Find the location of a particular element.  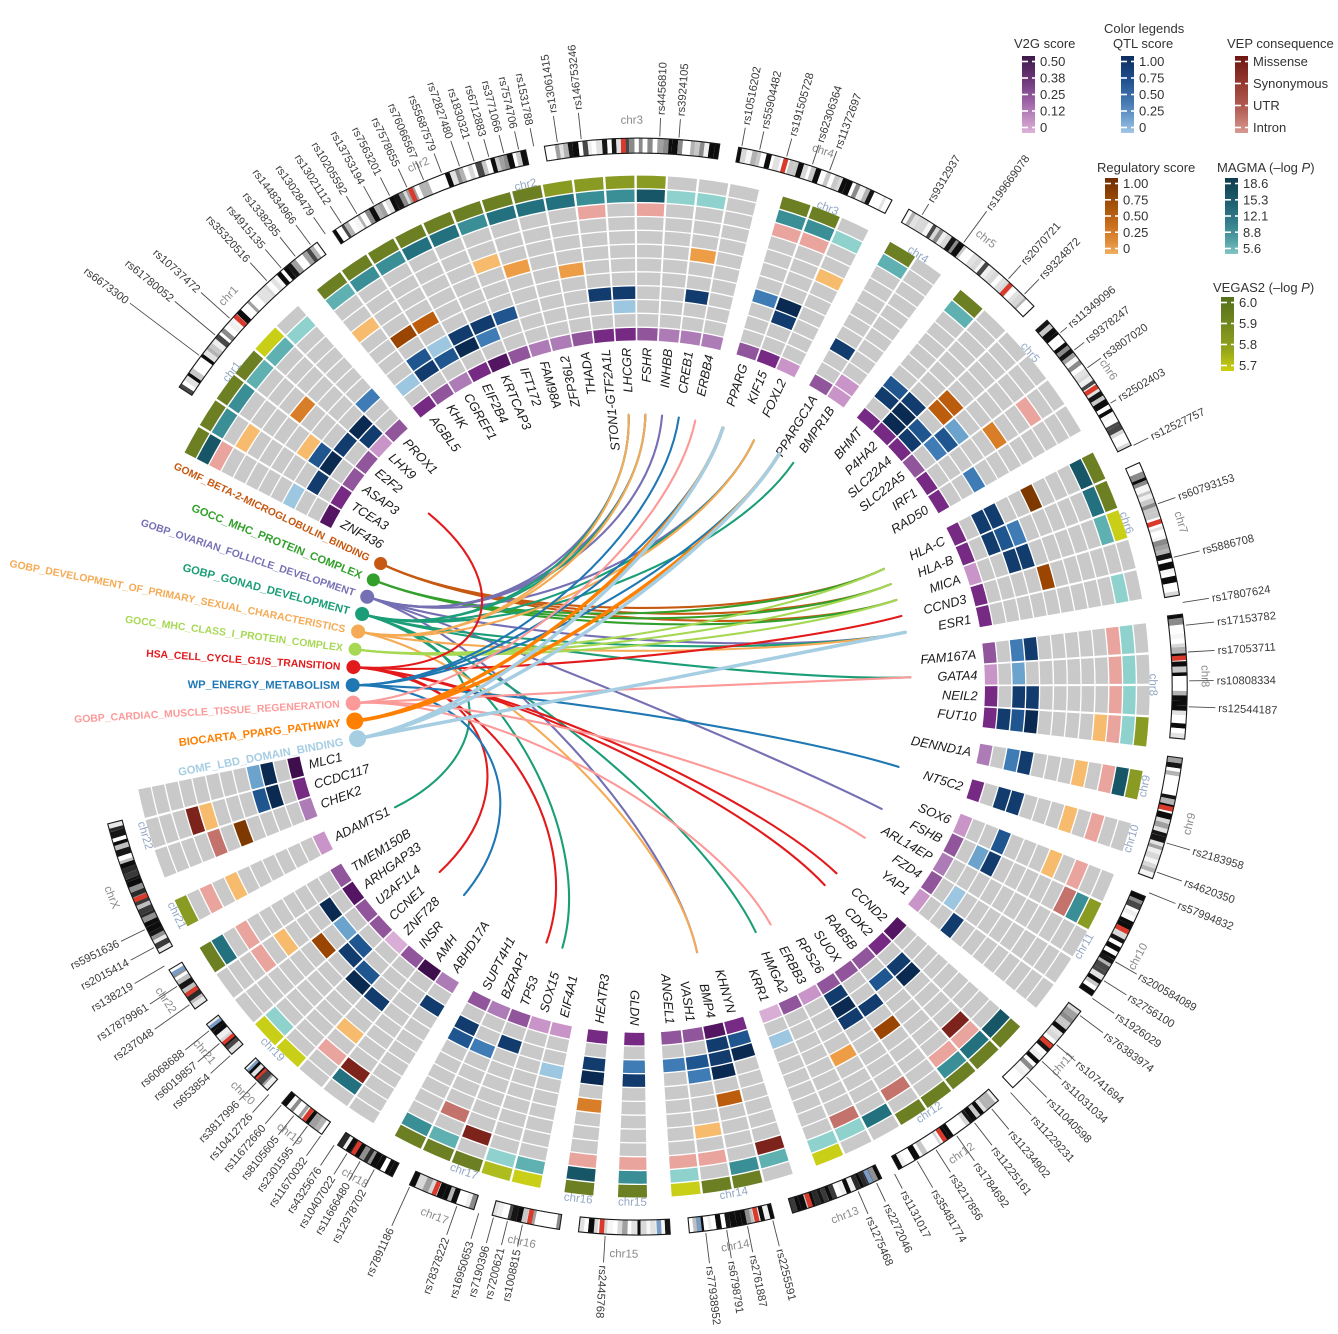

svg-text: 8.8 is located at coordinates (1252, 232).